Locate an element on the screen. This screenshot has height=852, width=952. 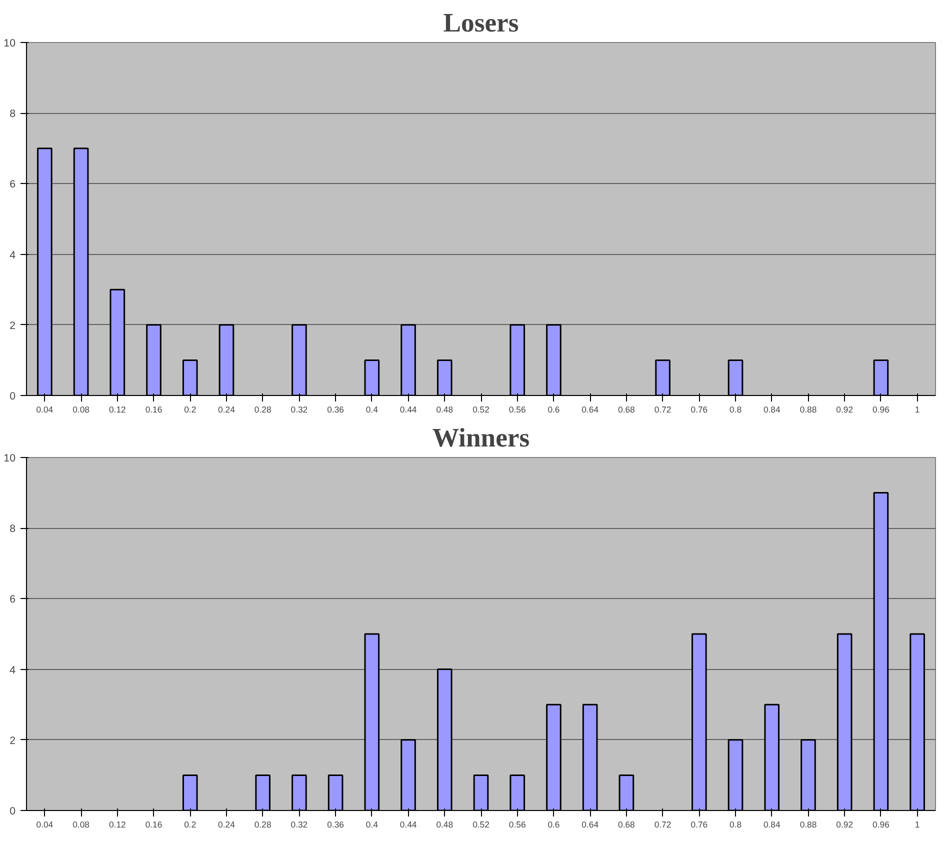
chart-title: Losers is located at coordinates (481, 23).